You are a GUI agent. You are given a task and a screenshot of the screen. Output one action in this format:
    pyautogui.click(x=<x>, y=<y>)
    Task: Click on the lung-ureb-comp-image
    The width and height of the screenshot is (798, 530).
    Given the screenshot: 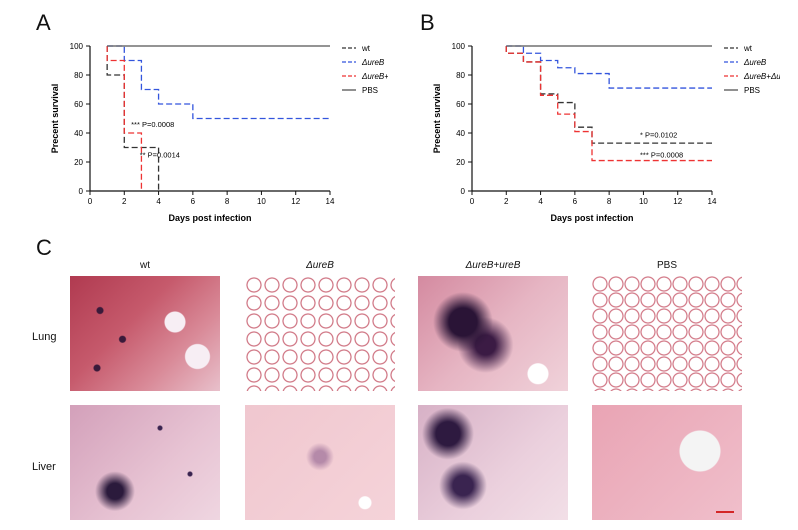 What is the action you would take?
    pyautogui.click(x=493, y=333)
    